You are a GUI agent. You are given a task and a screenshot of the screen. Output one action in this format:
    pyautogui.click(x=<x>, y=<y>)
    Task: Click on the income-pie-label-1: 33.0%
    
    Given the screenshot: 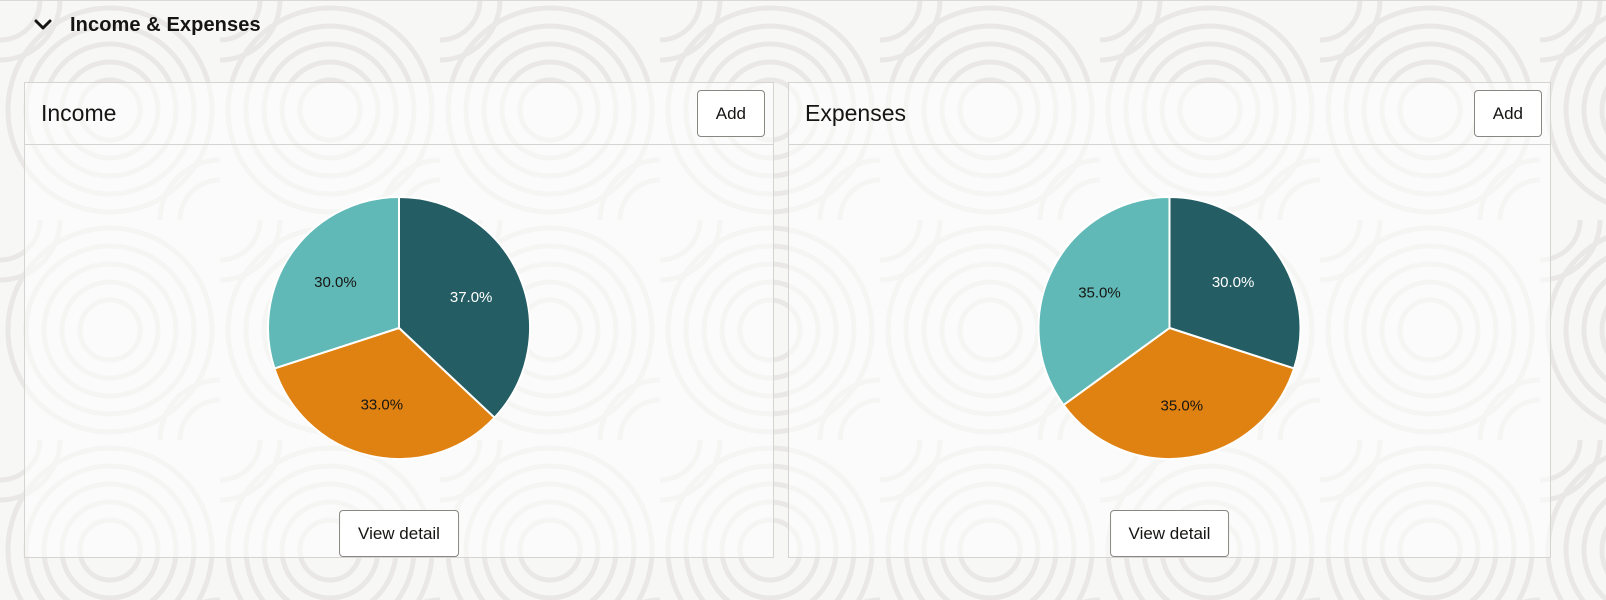 What is the action you would take?
    pyautogui.click(x=382, y=405)
    